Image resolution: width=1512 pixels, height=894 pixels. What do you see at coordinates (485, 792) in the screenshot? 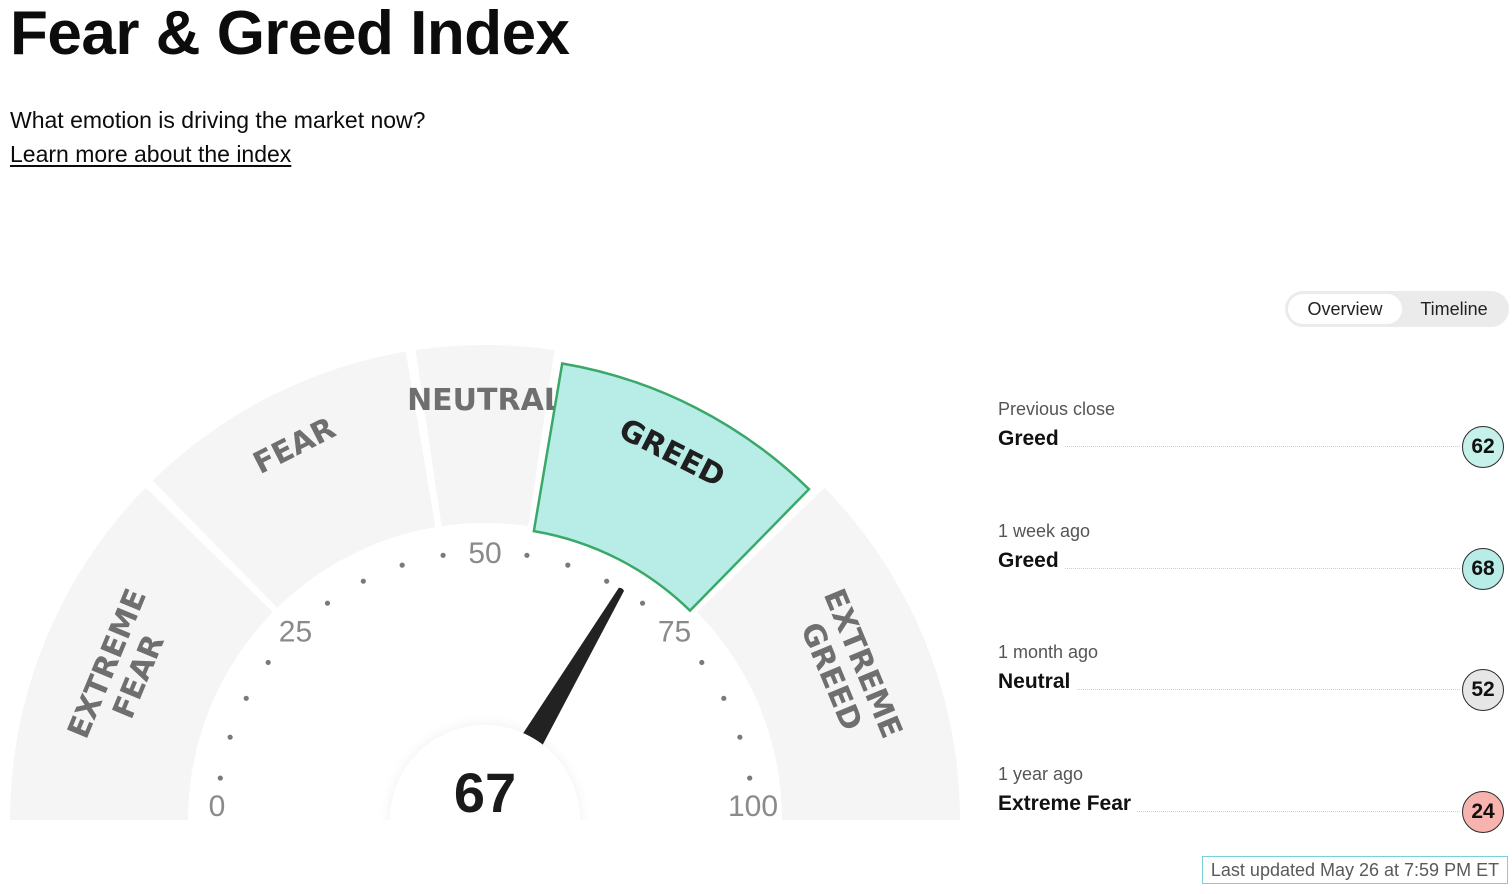
I see `current-score: 67` at bounding box center [485, 792].